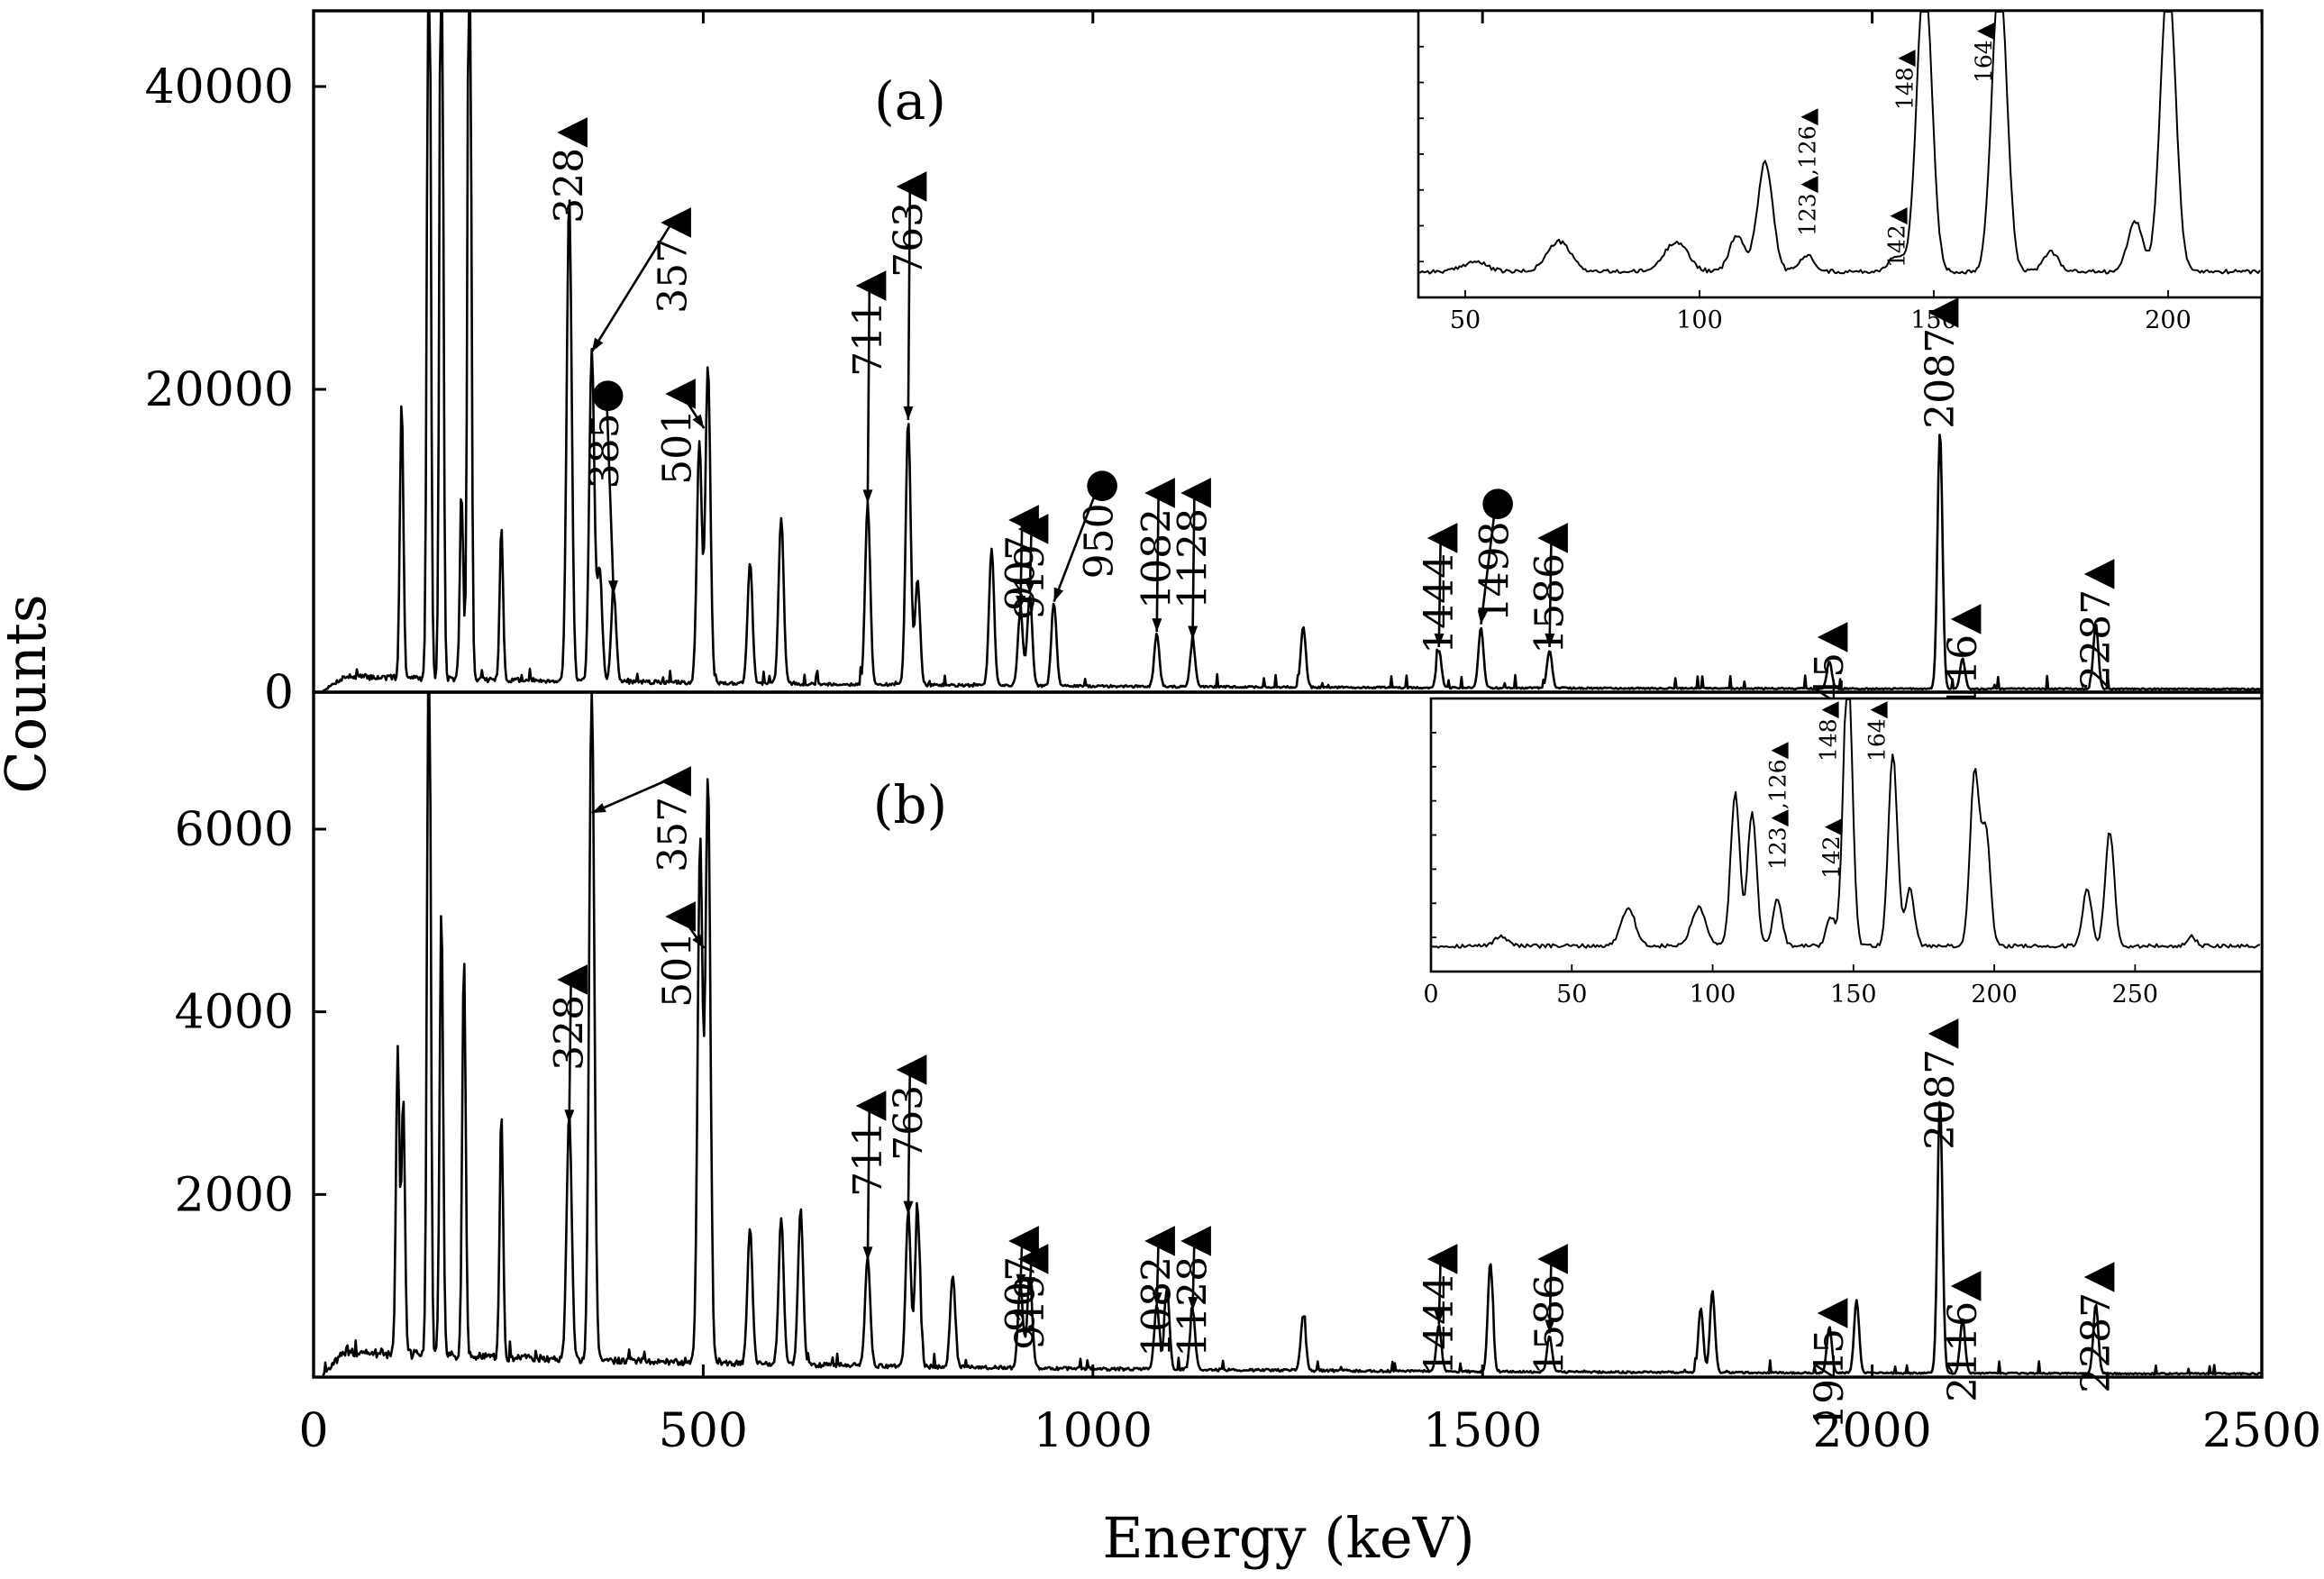  Describe the element at coordinates (29, 693) in the screenshot. I see `y-axis-title: Counts` at that location.